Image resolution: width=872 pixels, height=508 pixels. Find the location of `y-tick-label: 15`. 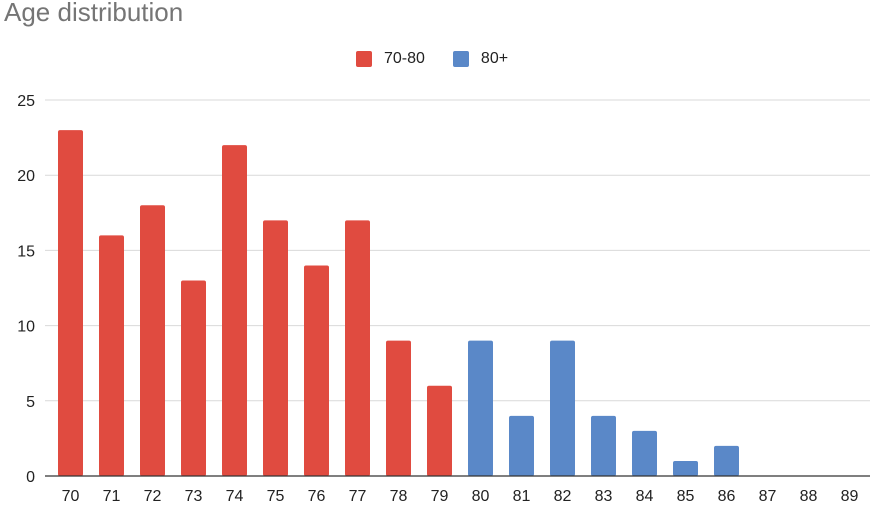

y-tick-label: 15 is located at coordinates (26, 251).